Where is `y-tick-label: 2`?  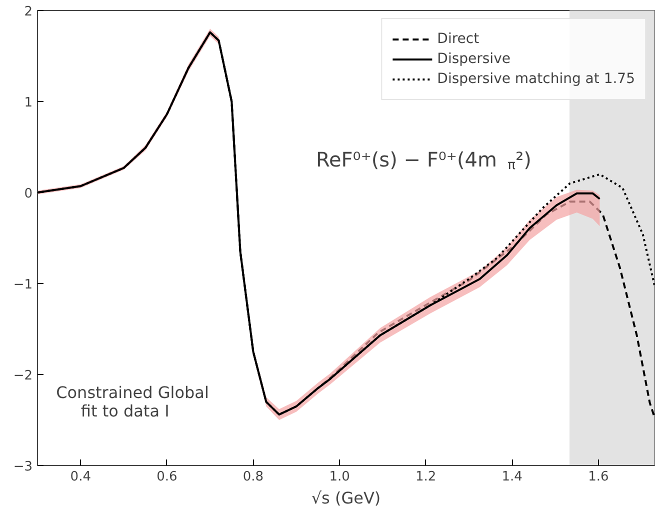 y-tick-label: 2 is located at coordinates (28, 12).